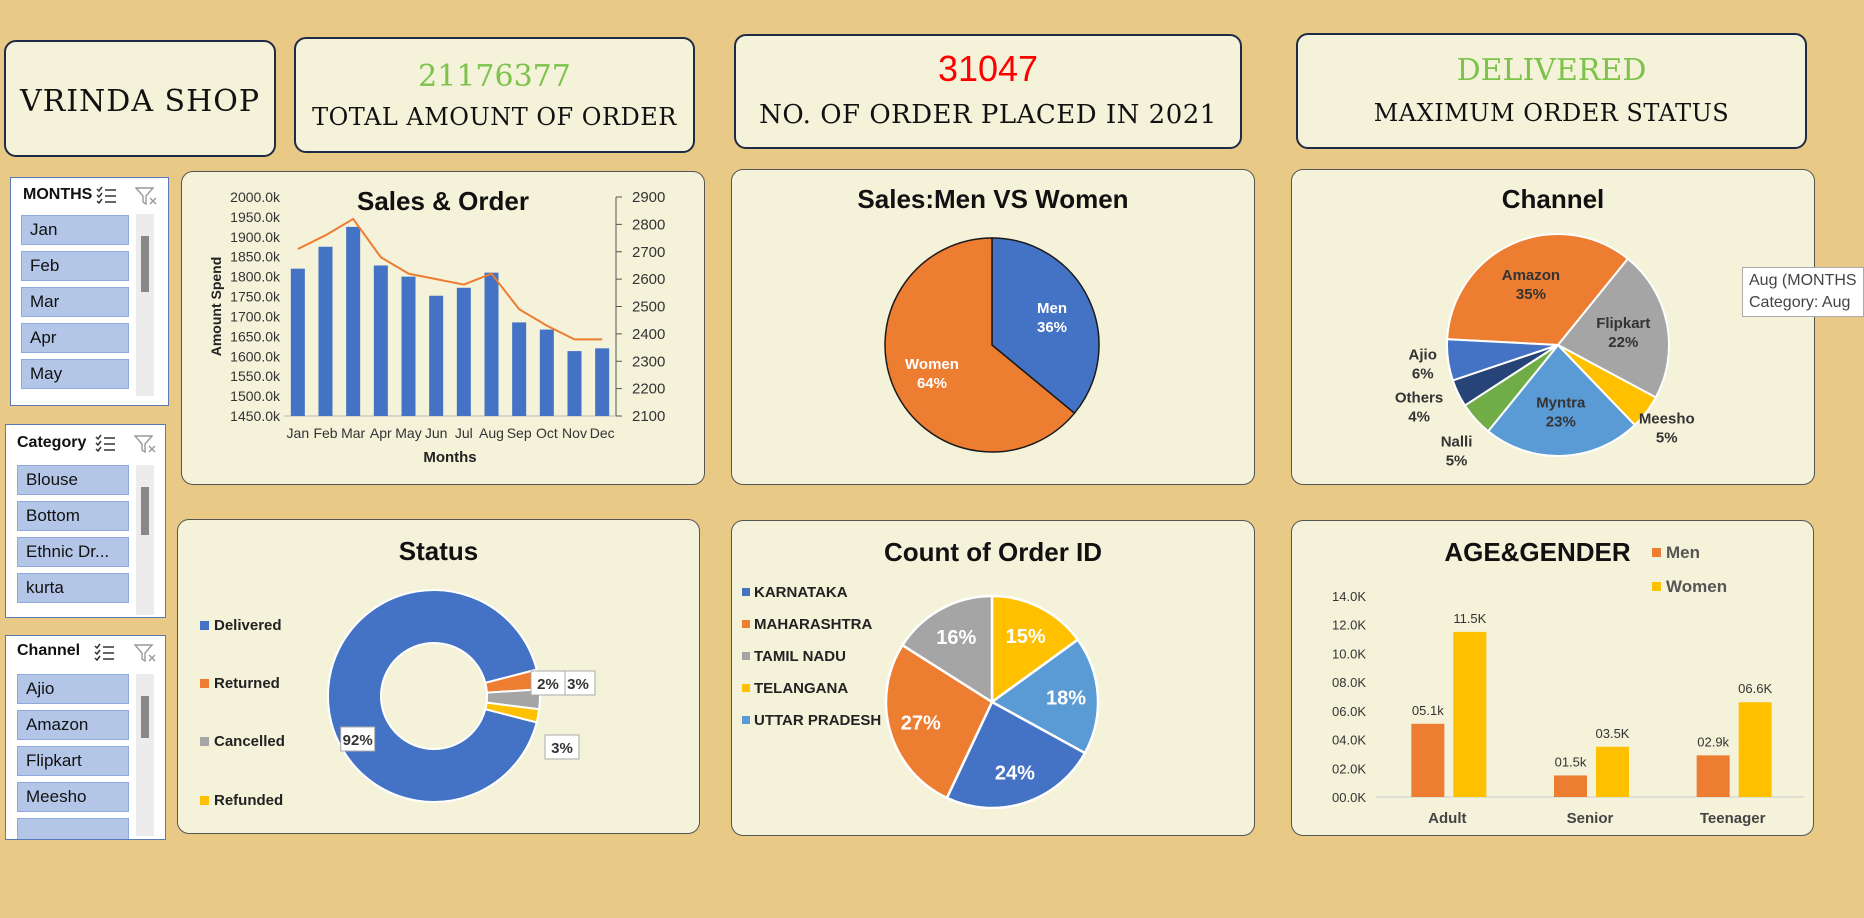 The width and height of the screenshot is (1864, 918). What do you see at coordinates (932, 383) in the screenshot?
I see `slice-percent: 64%` at bounding box center [932, 383].